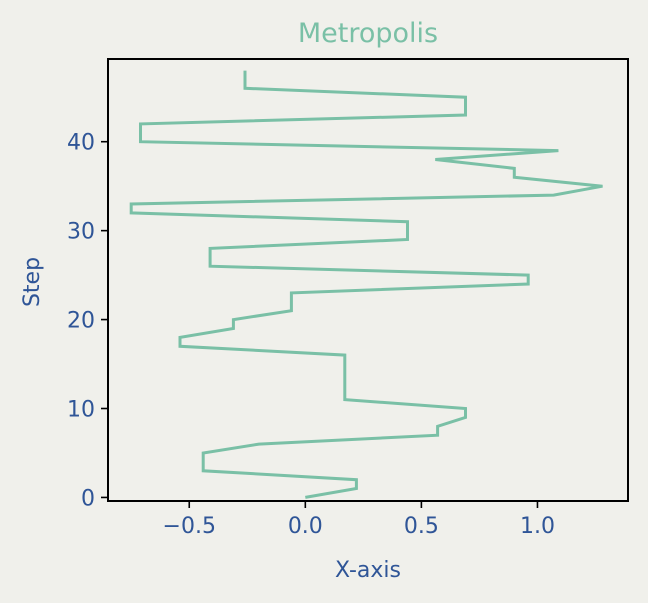  What do you see at coordinates (305, 526) in the screenshot?
I see `x-tick-label: 0.0` at bounding box center [305, 526].